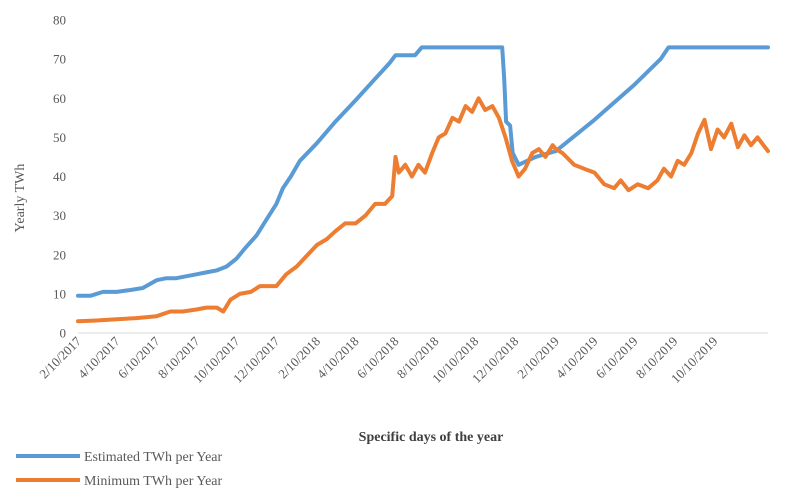 This screenshot has height=500, width=800. I want to click on x-axis-title: Specific days of the year, so click(431, 437).